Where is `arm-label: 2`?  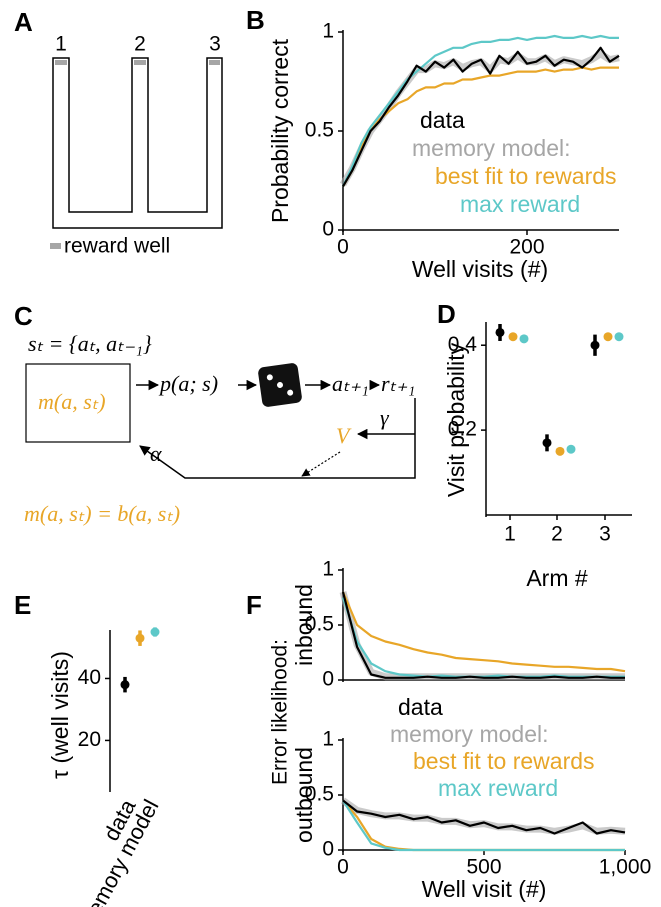 arm-label: 2 is located at coordinates (140, 44).